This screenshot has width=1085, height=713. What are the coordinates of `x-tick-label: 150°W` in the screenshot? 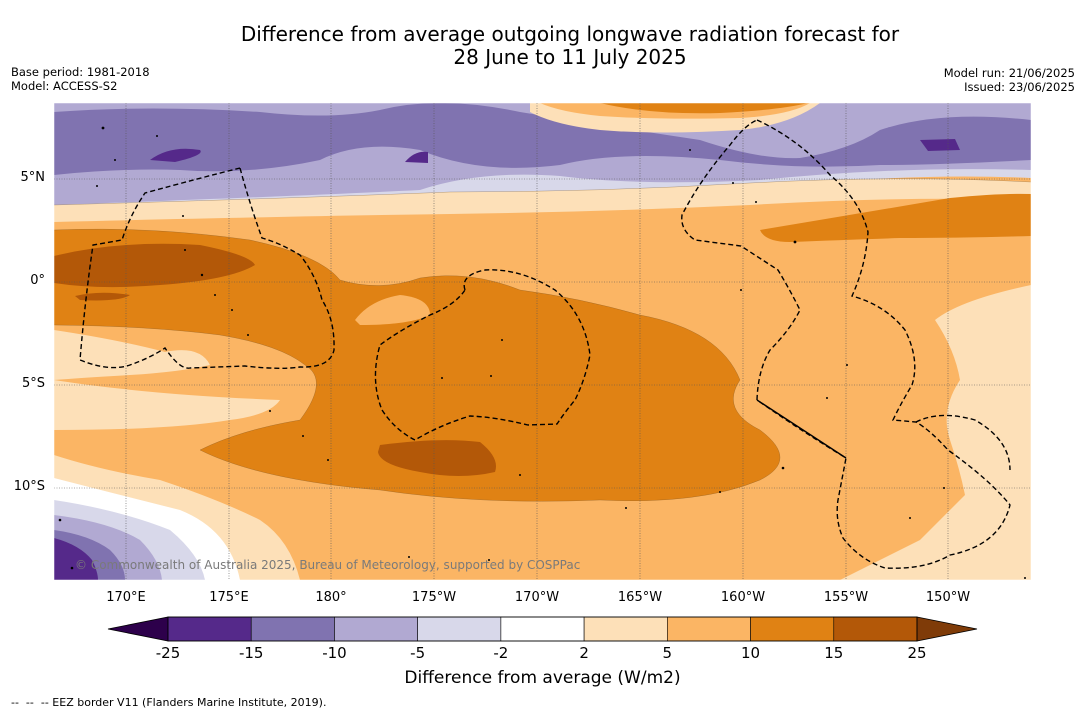 It's located at (948, 597).